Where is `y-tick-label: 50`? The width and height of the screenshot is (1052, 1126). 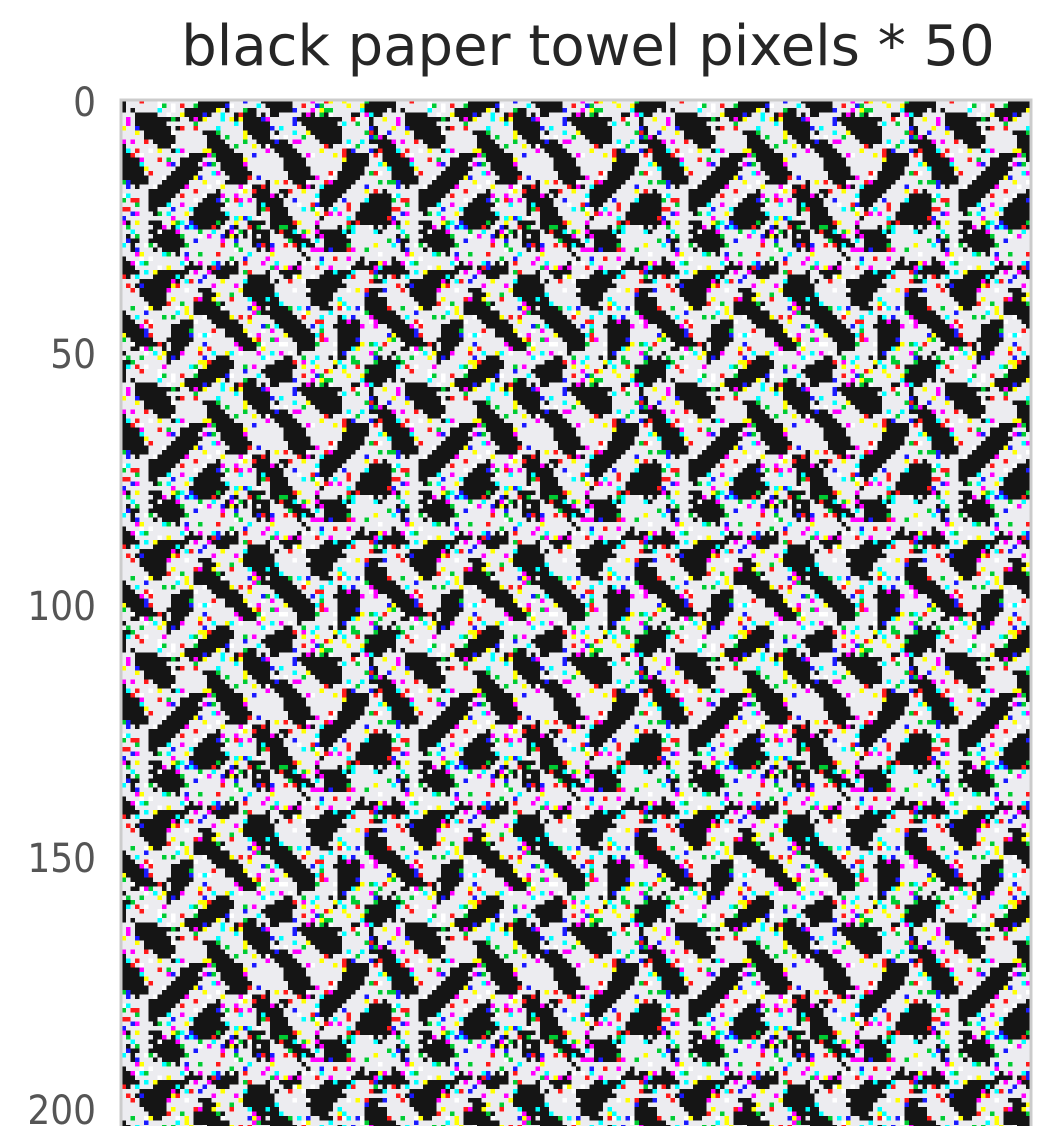
y-tick-label: 50 is located at coordinates (73, 355).